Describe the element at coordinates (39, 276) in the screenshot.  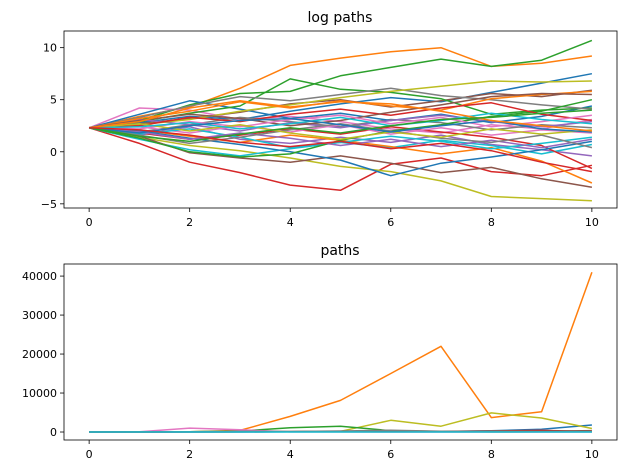
I see `y-tick-label: 40000` at that location.